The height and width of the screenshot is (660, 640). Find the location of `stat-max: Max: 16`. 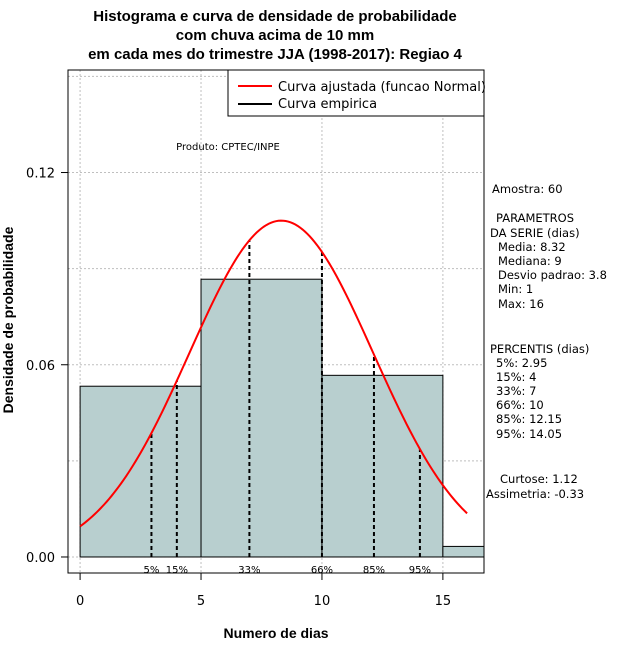

stat-max: Max: 16 is located at coordinates (521, 304).